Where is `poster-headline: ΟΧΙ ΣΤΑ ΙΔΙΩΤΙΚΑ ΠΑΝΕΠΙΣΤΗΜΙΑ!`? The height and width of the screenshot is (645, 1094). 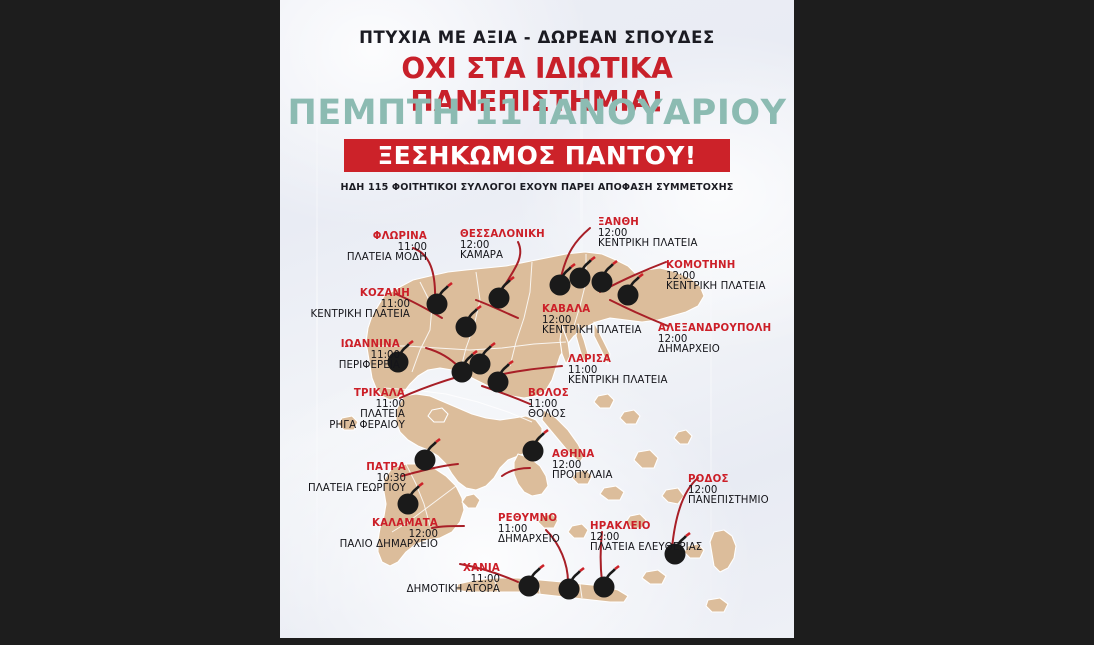
poster-headline: ΟΧΙ ΣΤΑ ΙΔΙΩΤΙΚΑ ΠΑΝΕΠΙΣΤΗΜΙΑ! is located at coordinates (537, 85).